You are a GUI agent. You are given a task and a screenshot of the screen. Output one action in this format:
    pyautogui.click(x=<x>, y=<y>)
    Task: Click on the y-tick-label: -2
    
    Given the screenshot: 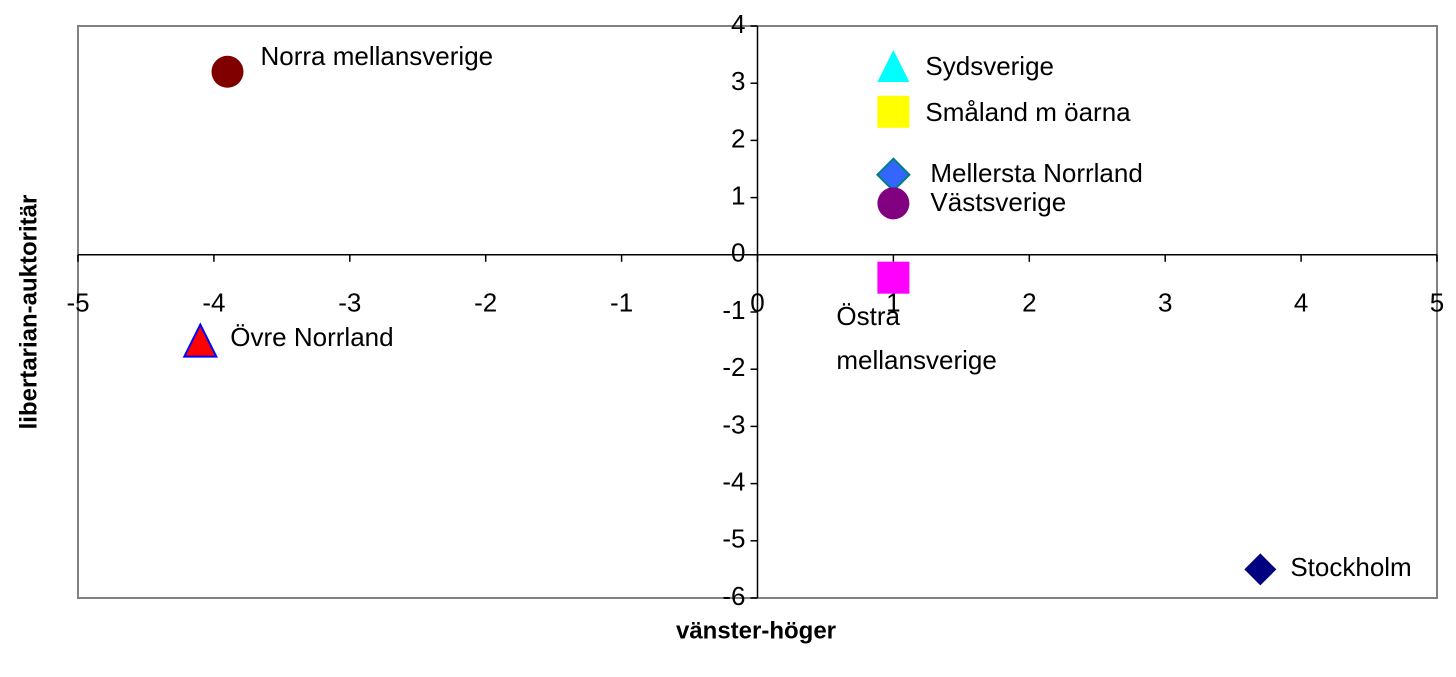 What is the action you would take?
    pyautogui.click(x=733, y=367)
    